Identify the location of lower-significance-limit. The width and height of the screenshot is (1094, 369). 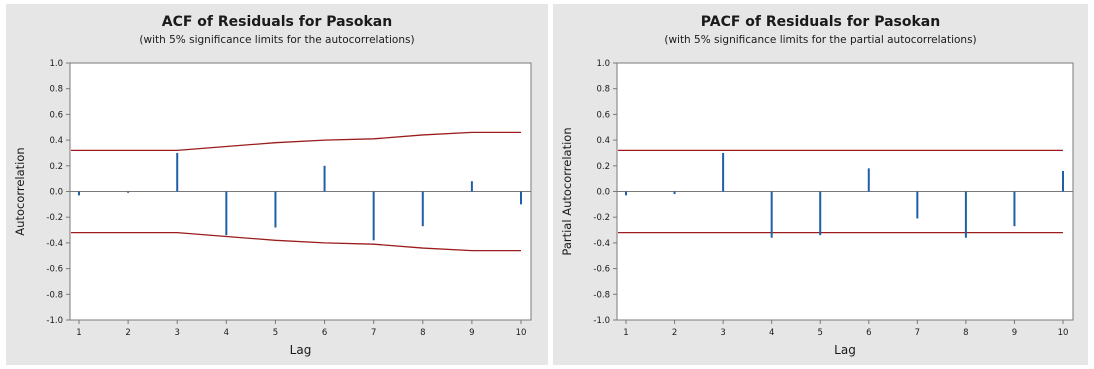
(296, 241).